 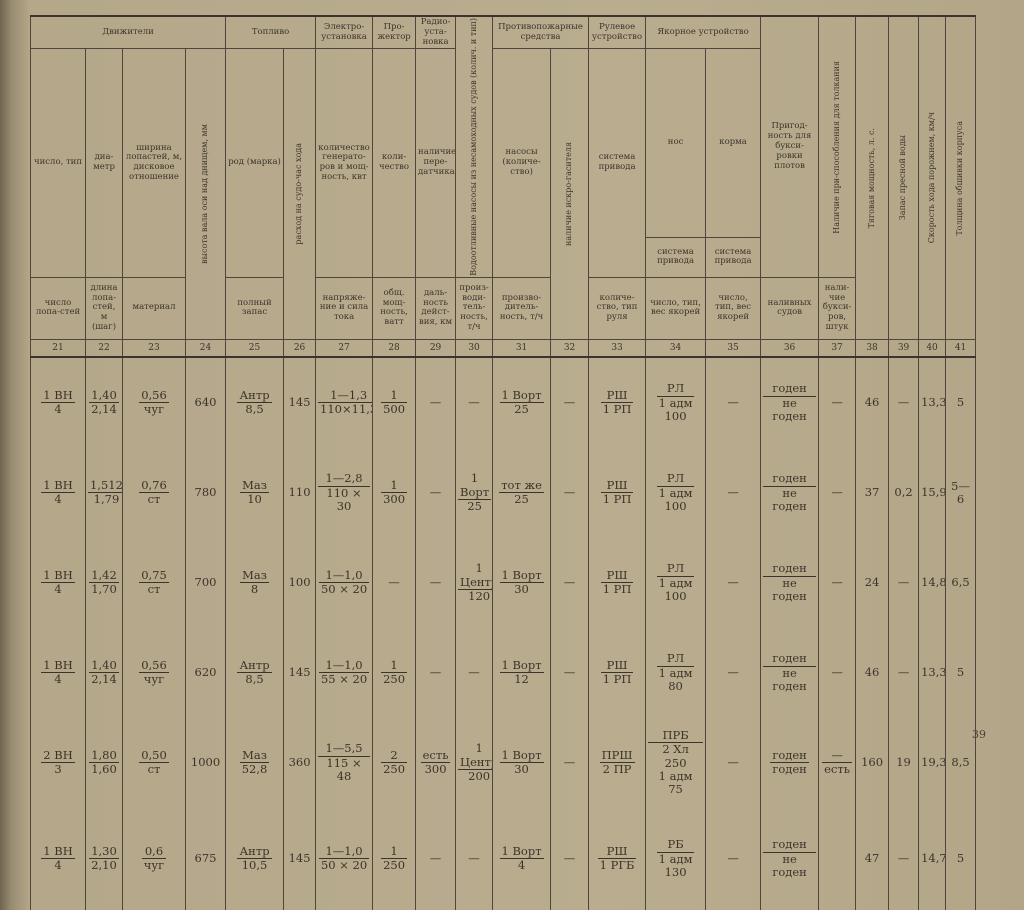 I want to click on fraction-top: есть, so click(x=435, y=756).